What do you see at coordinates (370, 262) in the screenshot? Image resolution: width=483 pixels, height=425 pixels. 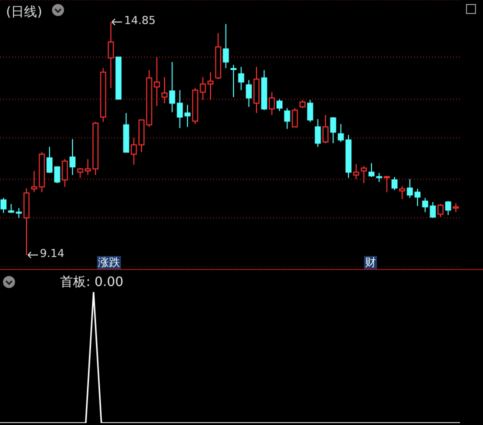 I see `text: 财` at bounding box center [370, 262].